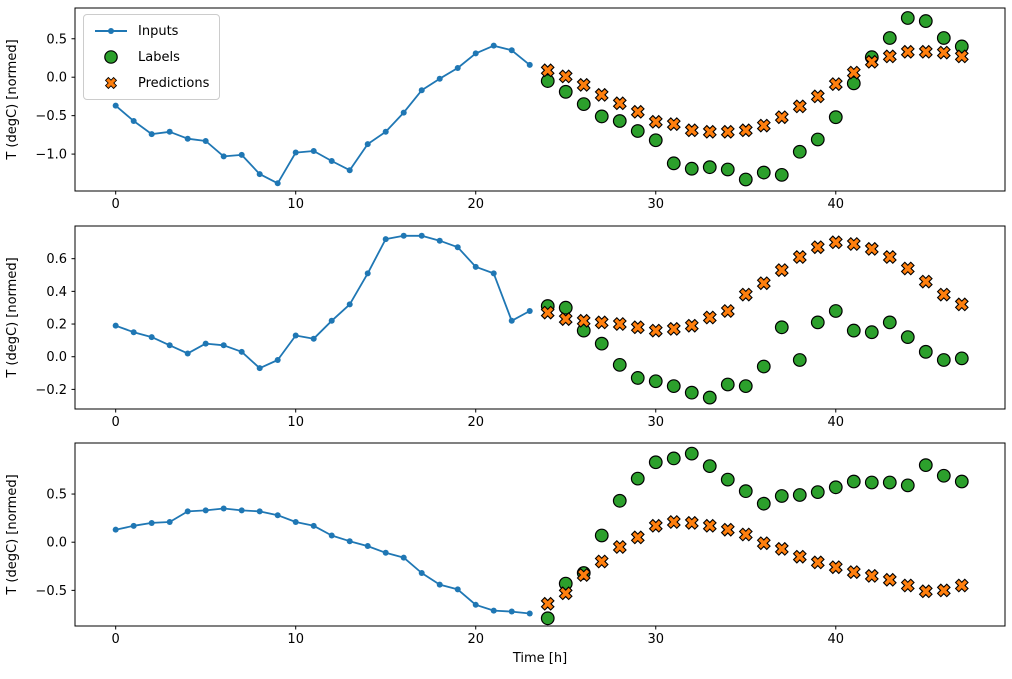  I want to click on y-tick-label: 0.5, so click(56, 495).